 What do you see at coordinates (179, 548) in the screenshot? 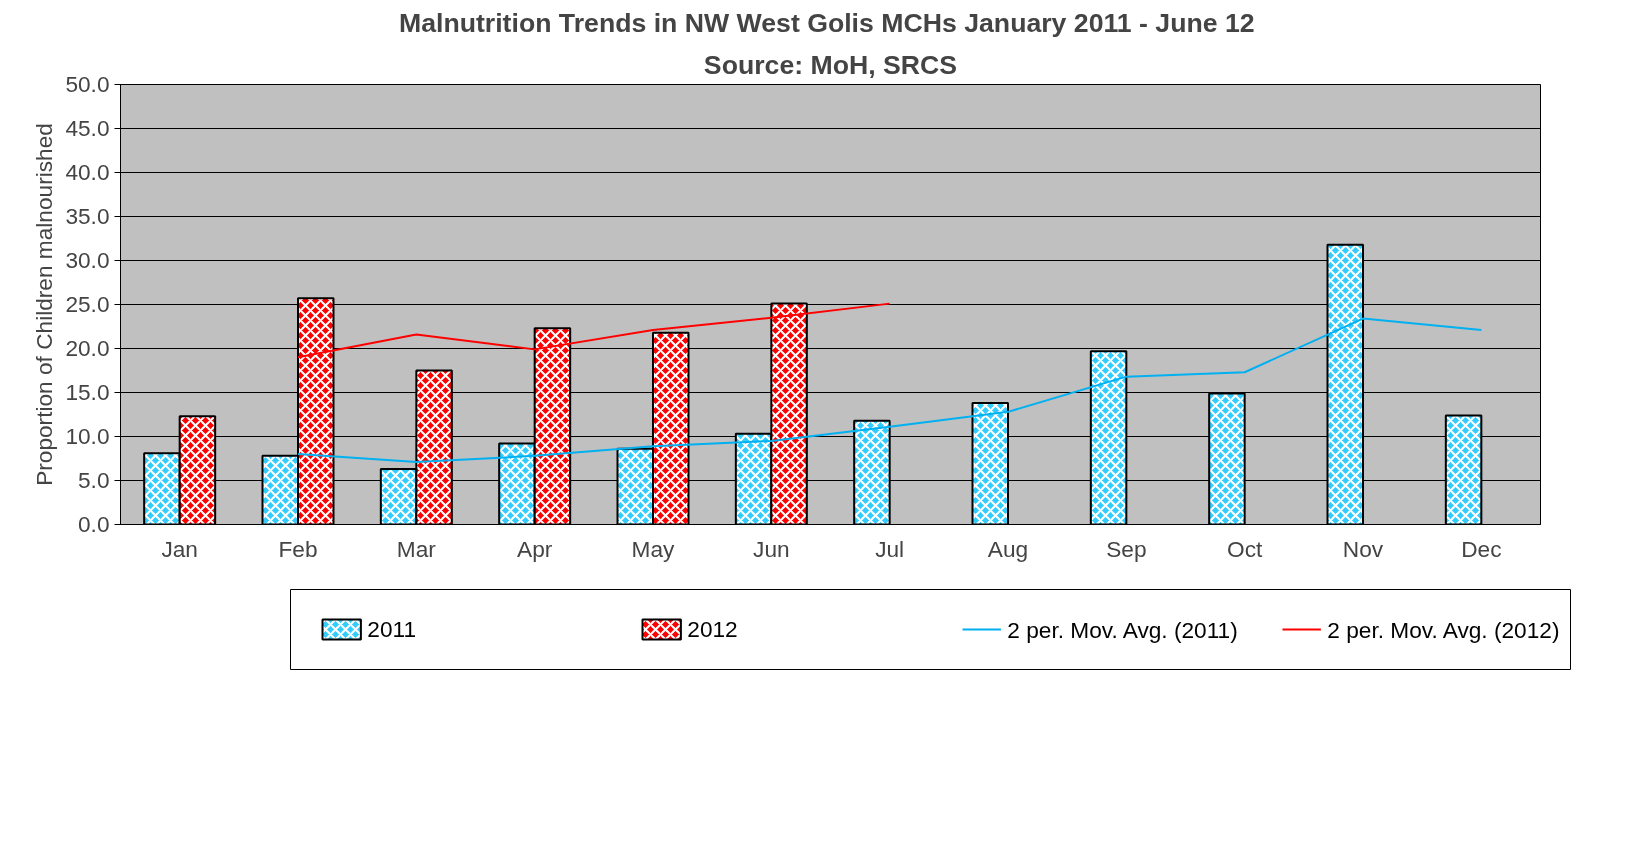
I see `x-tick-label: Jan` at bounding box center [179, 548].